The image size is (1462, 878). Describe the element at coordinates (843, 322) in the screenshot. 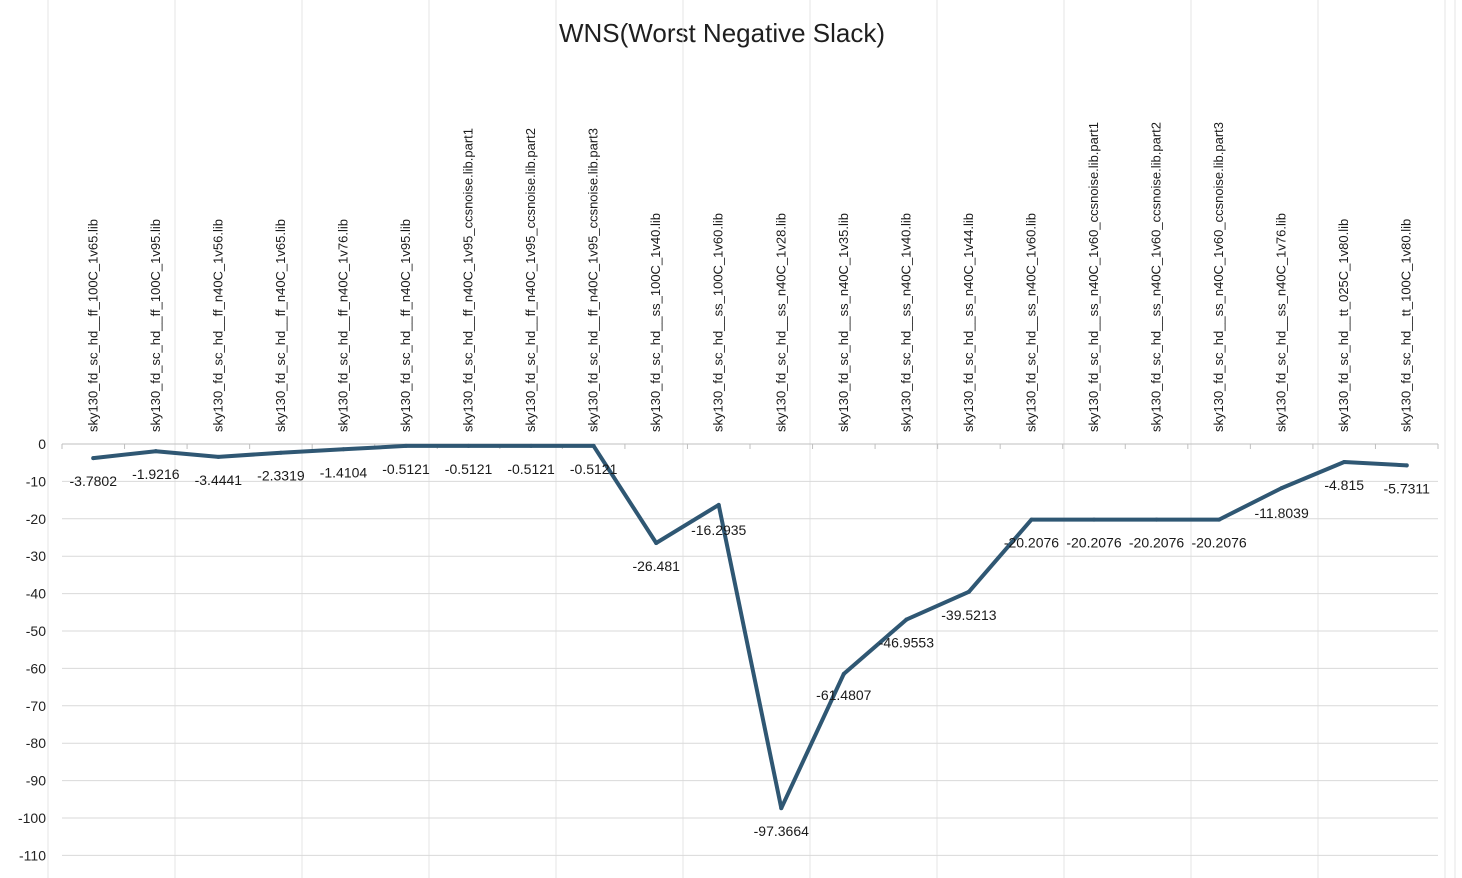

I see `x-category-label: sky130_fd_sc_hd__ss_n40C_1v35.lib` at that location.